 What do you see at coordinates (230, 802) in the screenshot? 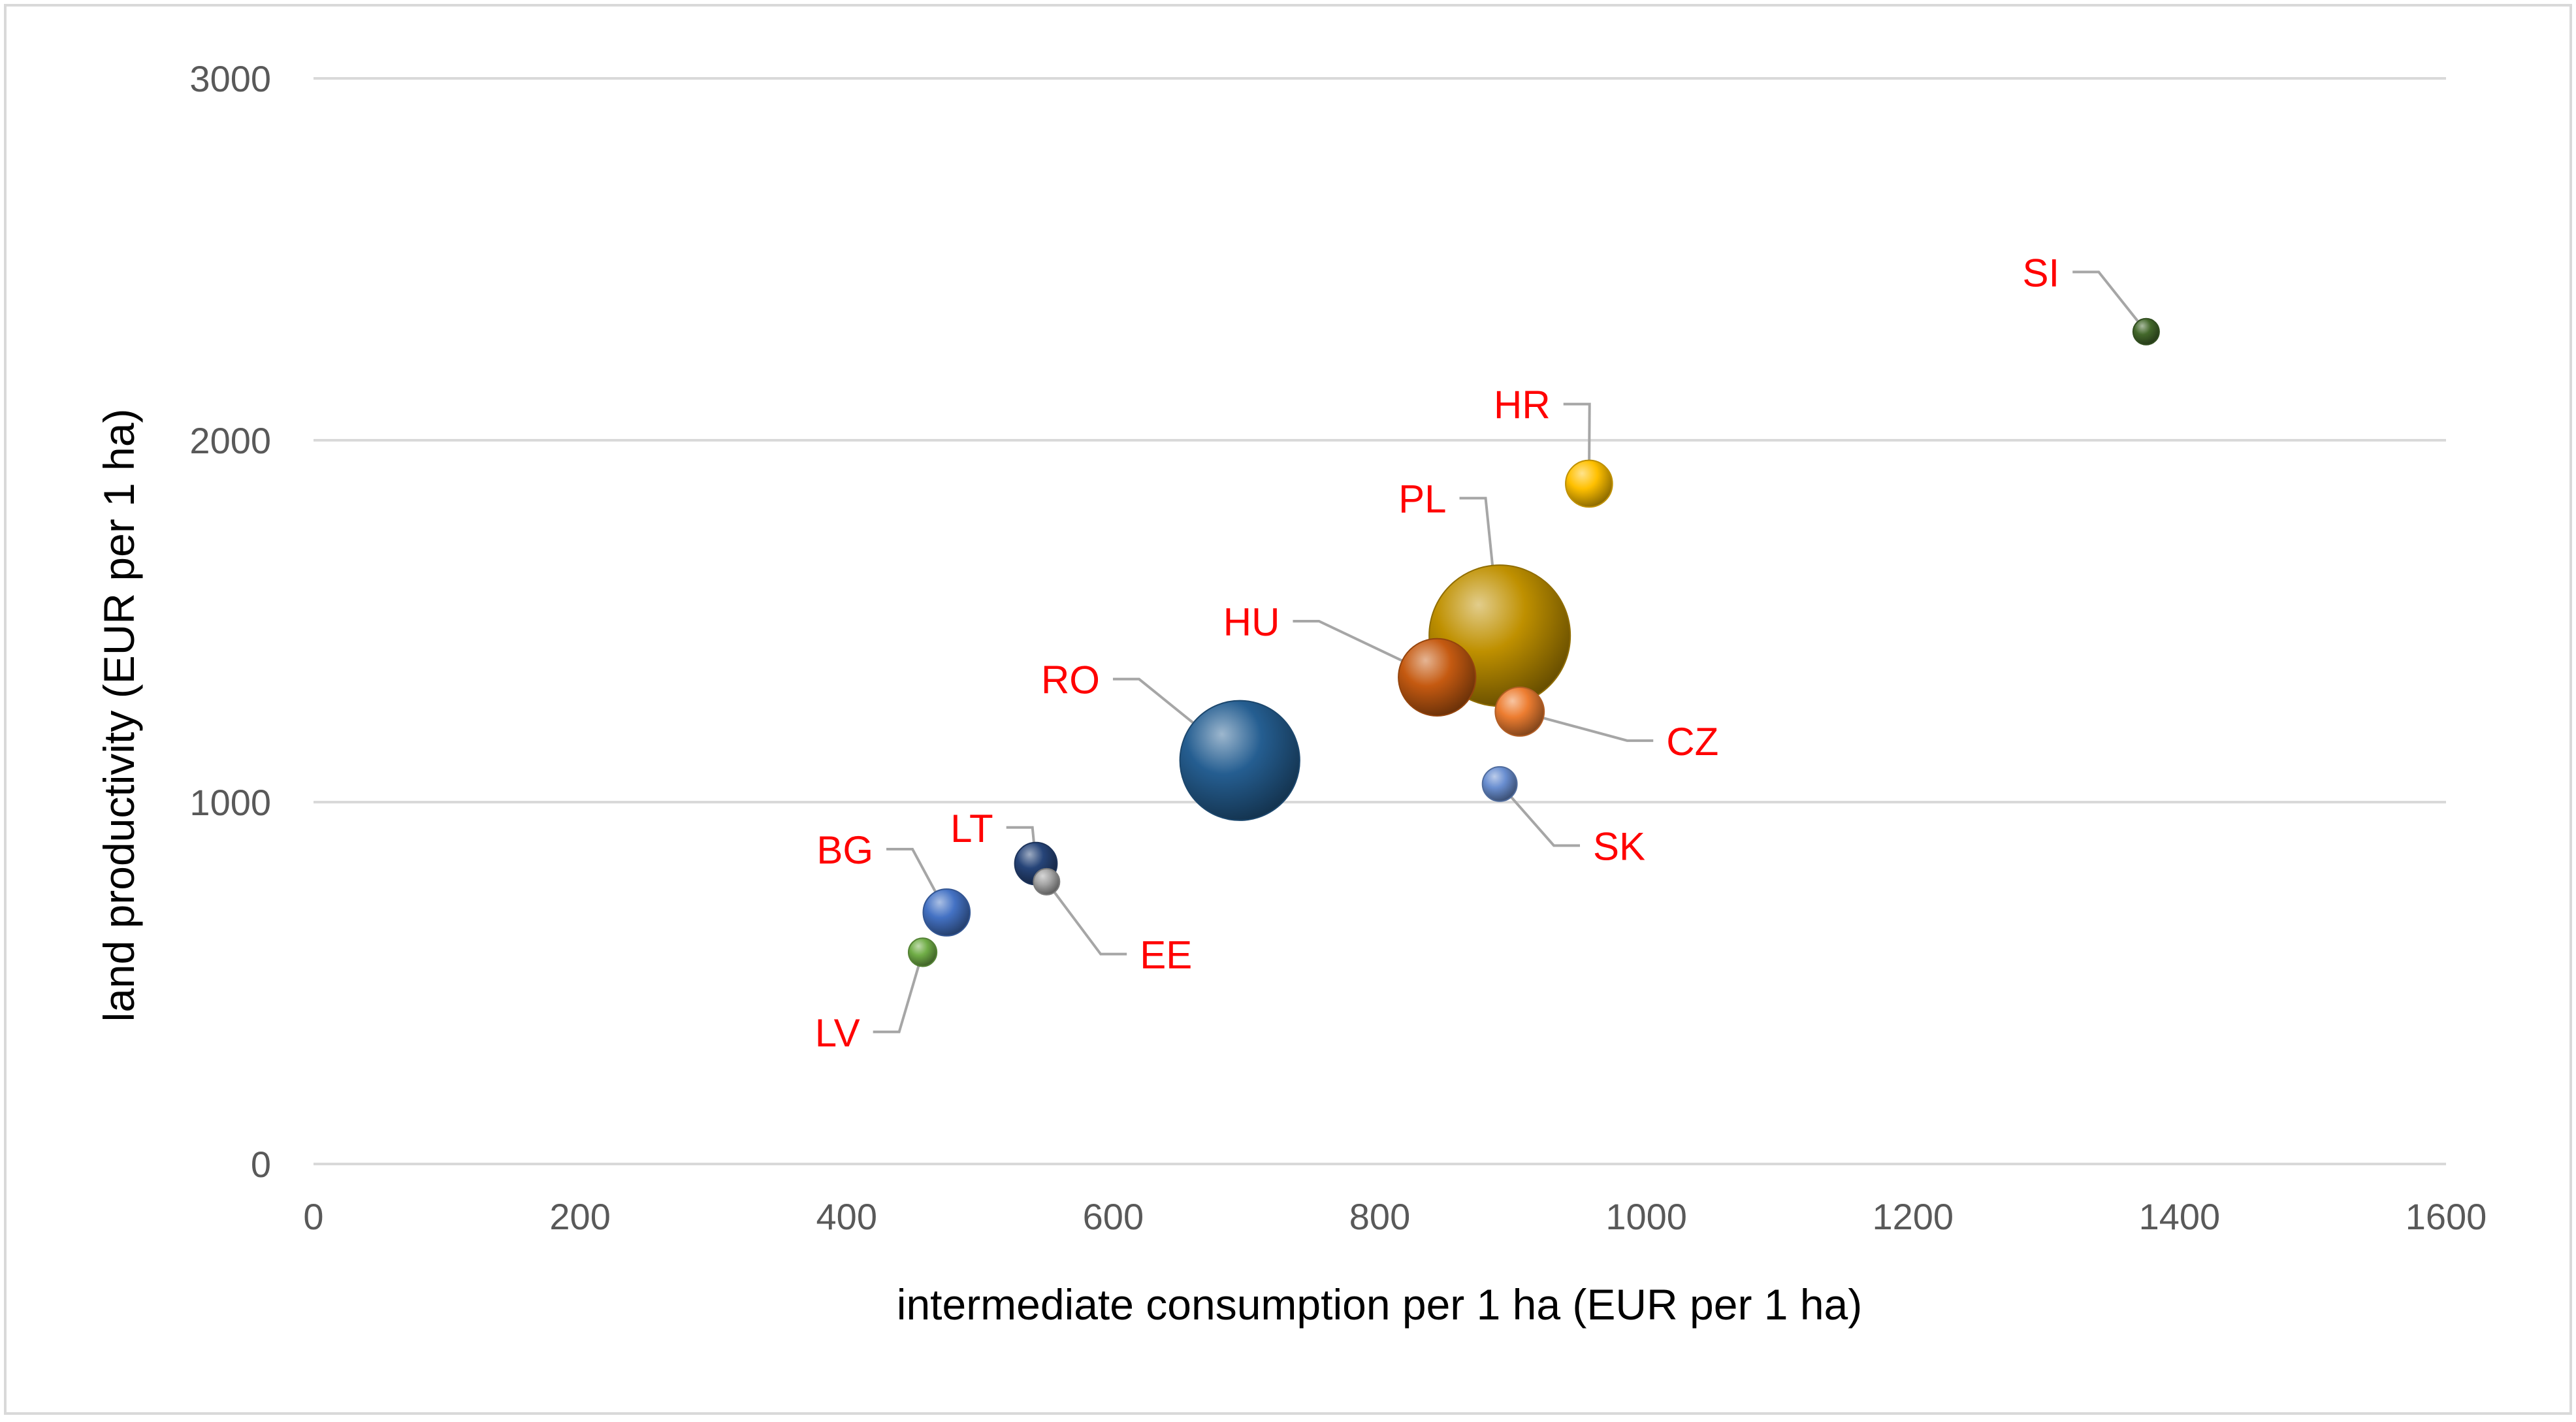
I see `y-tick-label: 1000` at bounding box center [230, 802].